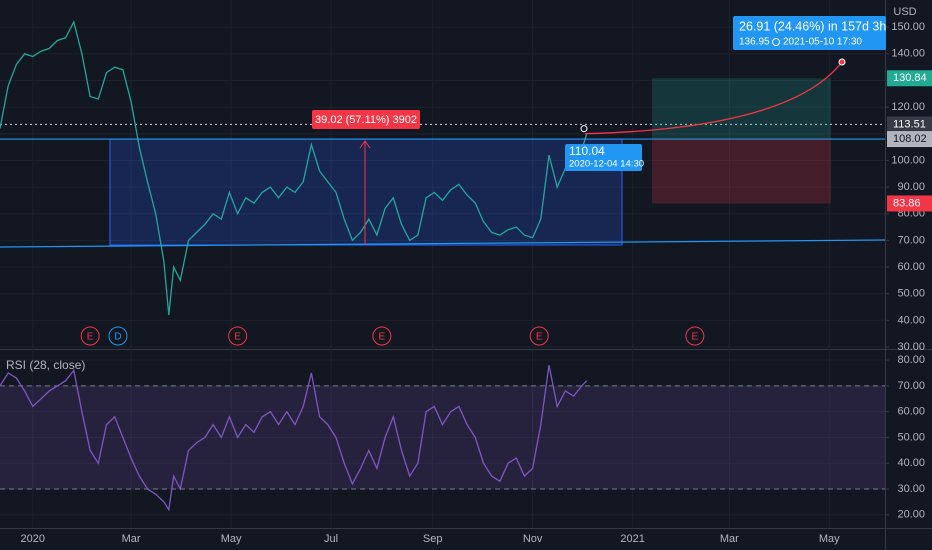 The image size is (932, 550). I want to click on y-tick-label: 80.00, so click(911, 360).